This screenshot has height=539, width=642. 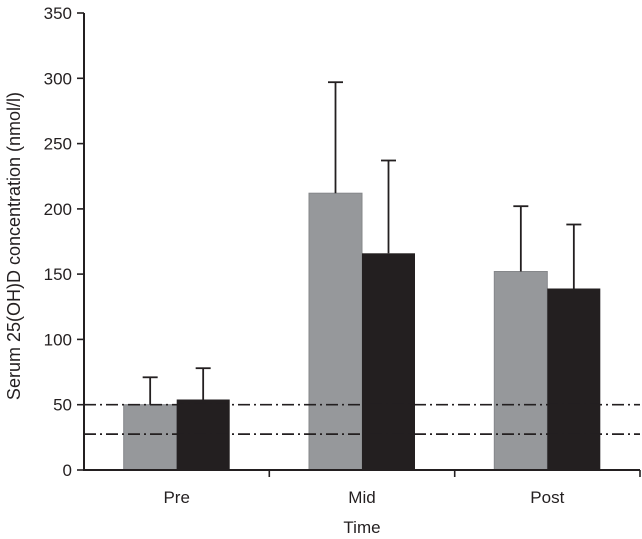 What do you see at coordinates (362, 527) in the screenshot?
I see `x-axis-title: Time` at bounding box center [362, 527].